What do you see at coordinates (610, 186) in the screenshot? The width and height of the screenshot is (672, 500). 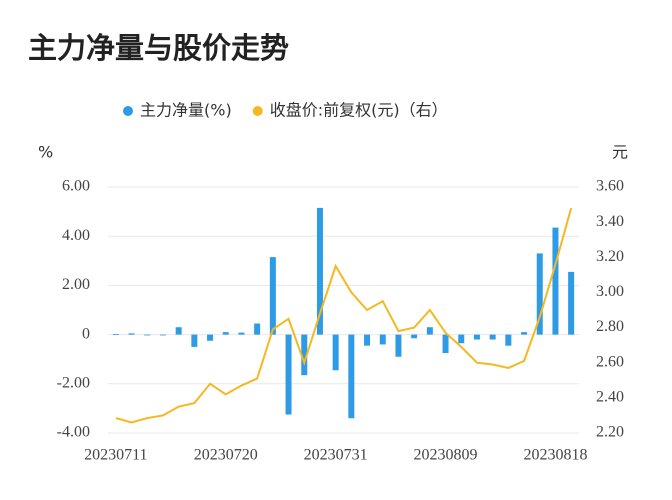 I see `y2-tick-label: 3.60` at bounding box center [610, 186].